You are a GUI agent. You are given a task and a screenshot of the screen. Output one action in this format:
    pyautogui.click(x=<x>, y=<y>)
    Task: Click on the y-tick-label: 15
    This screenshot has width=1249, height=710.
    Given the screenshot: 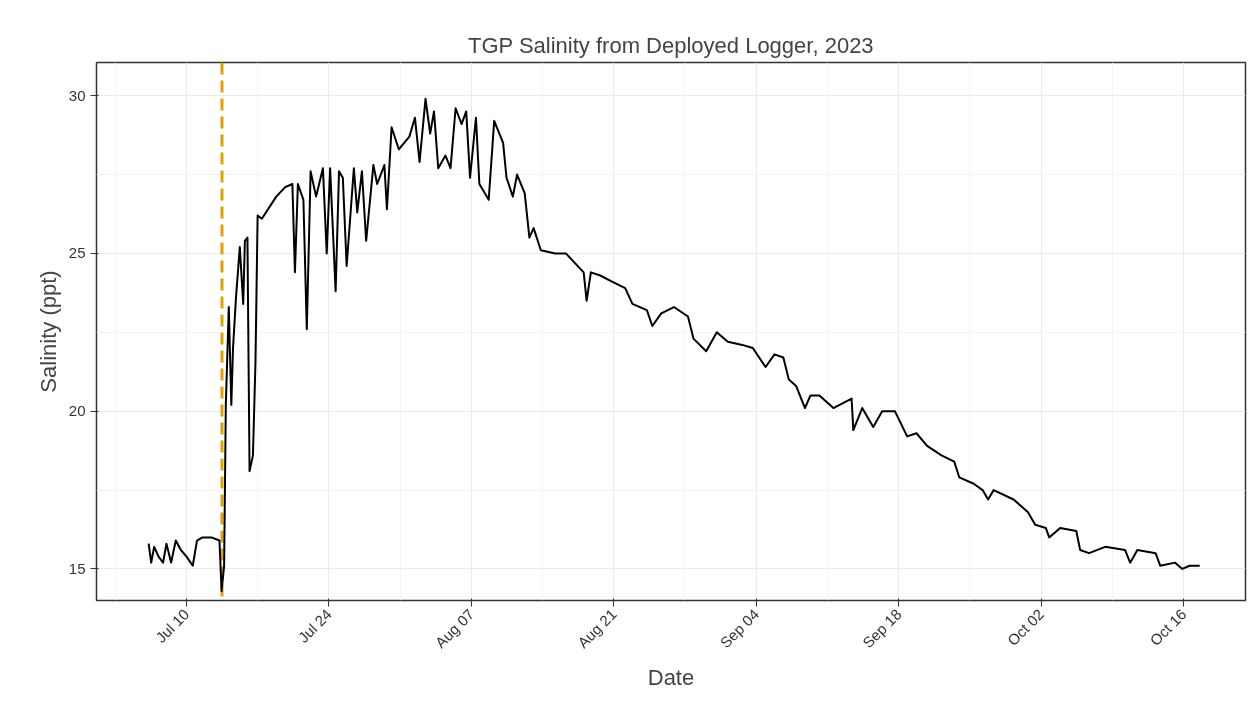 What is the action you would take?
    pyautogui.click(x=77, y=568)
    